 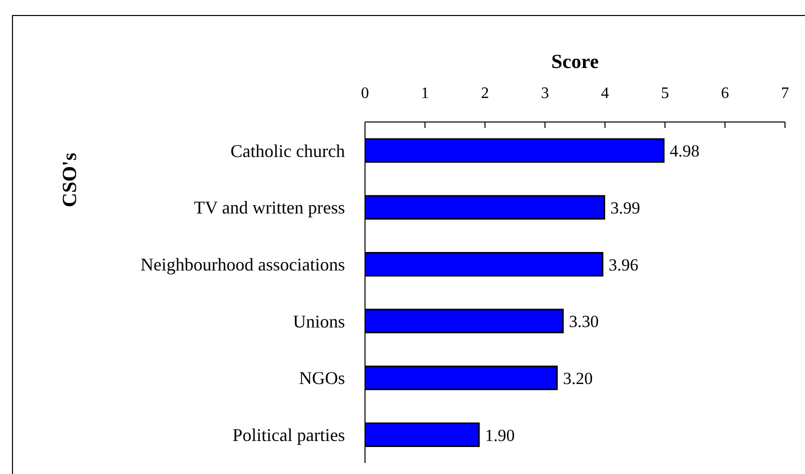 What do you see at coordinates (725, 93) in the screenshot?
I see `x-tick-label: 6` at bounding box center [725, 93].